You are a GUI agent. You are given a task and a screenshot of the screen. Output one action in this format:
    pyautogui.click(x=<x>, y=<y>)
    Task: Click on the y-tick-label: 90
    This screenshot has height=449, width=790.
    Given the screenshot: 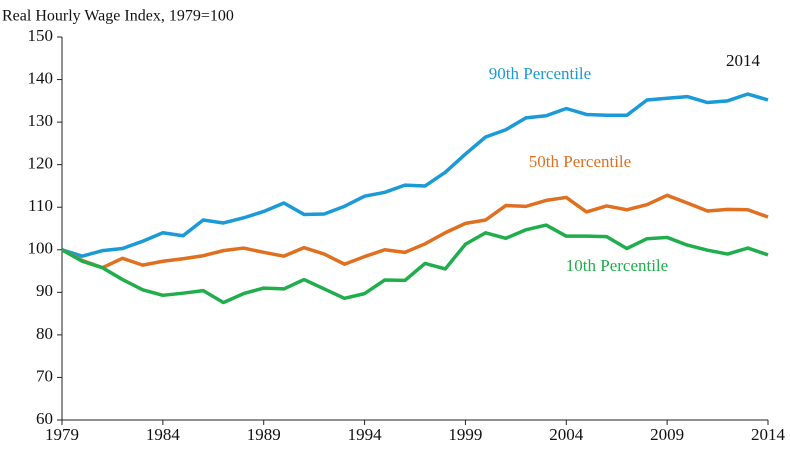 What is the action you would take?
    pyautogui.click(x=44, y=290)
    